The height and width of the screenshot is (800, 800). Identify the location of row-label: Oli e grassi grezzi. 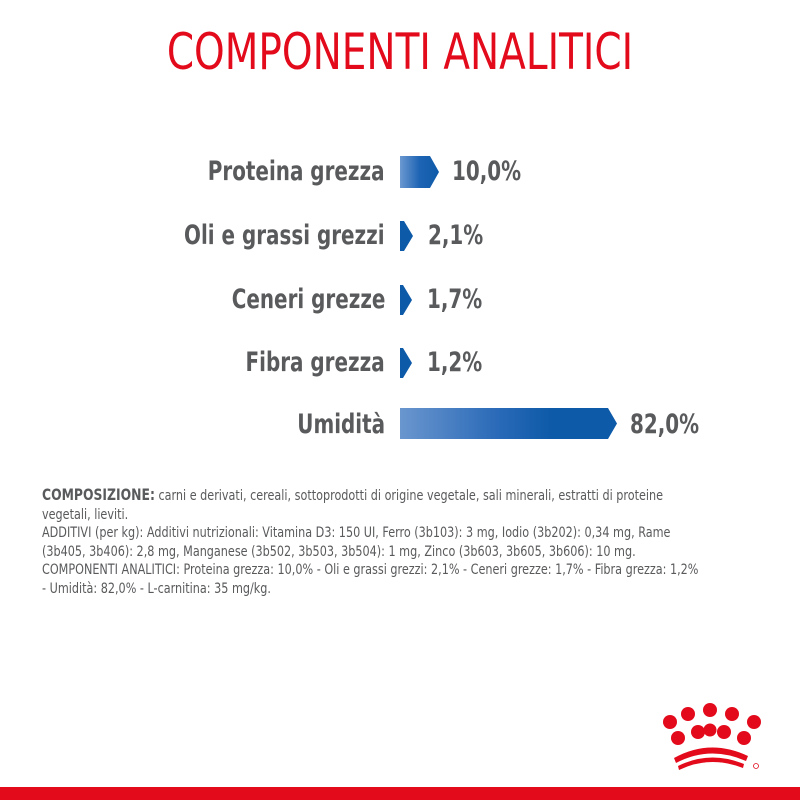
(284, 235).